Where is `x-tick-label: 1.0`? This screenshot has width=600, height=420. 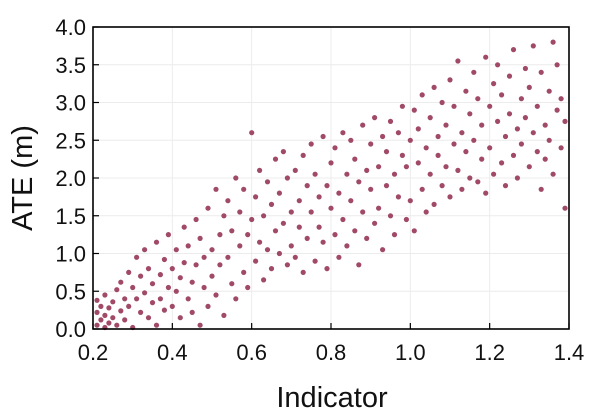 x-tick-label: 1.0 is located at coordinates (410, 352).